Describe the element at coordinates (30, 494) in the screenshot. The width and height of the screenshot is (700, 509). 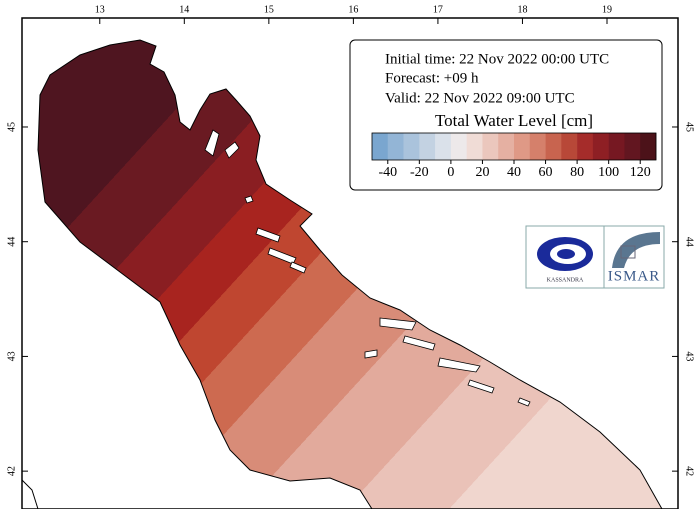
I see `land-south` at that location.